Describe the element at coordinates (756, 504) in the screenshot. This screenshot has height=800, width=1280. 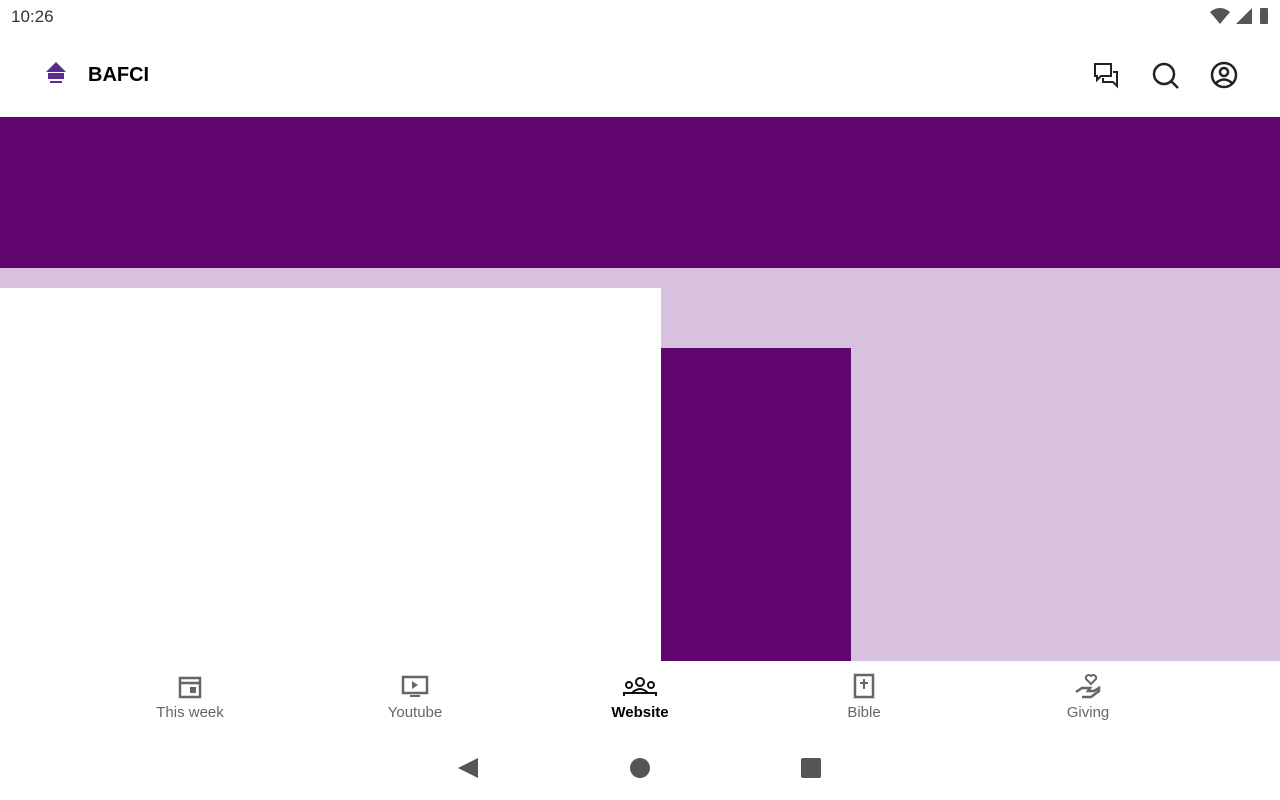
I see `content-block` at that location.